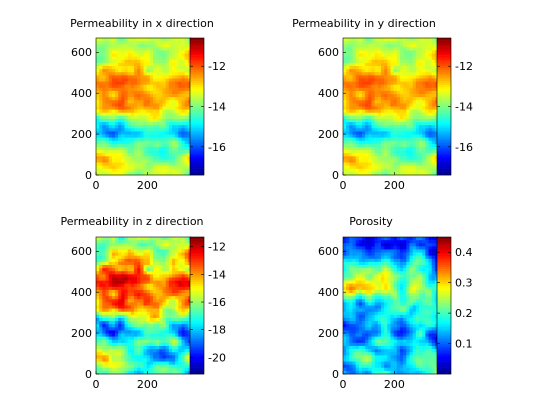 The height and width of the screenshot is (420, 560). Describe the element at coordinates (81, 251) in the screenshot. I see `y-tick-label: 600` at that location.